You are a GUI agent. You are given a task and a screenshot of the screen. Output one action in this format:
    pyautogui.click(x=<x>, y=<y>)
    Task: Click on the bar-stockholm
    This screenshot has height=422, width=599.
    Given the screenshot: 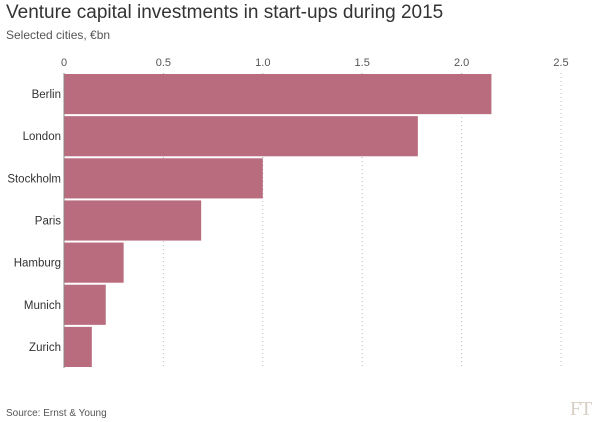 What is the action you would take?
    pyautogui.click(x=163, y=178)
    